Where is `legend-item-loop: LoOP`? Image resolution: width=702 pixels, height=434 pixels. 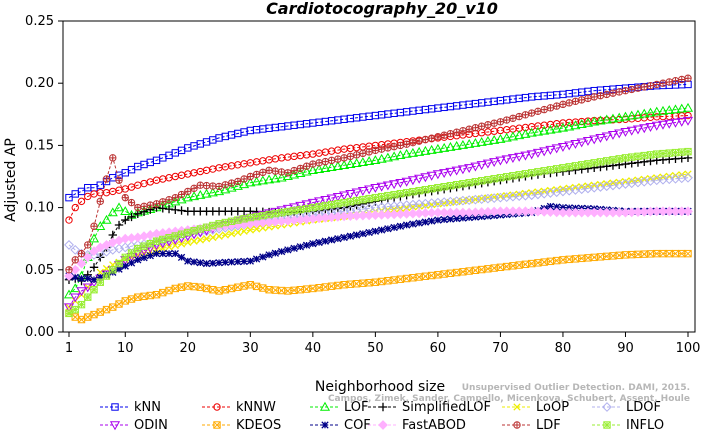 legend-item-loop: LoOP is located at coordinates (535, 407).